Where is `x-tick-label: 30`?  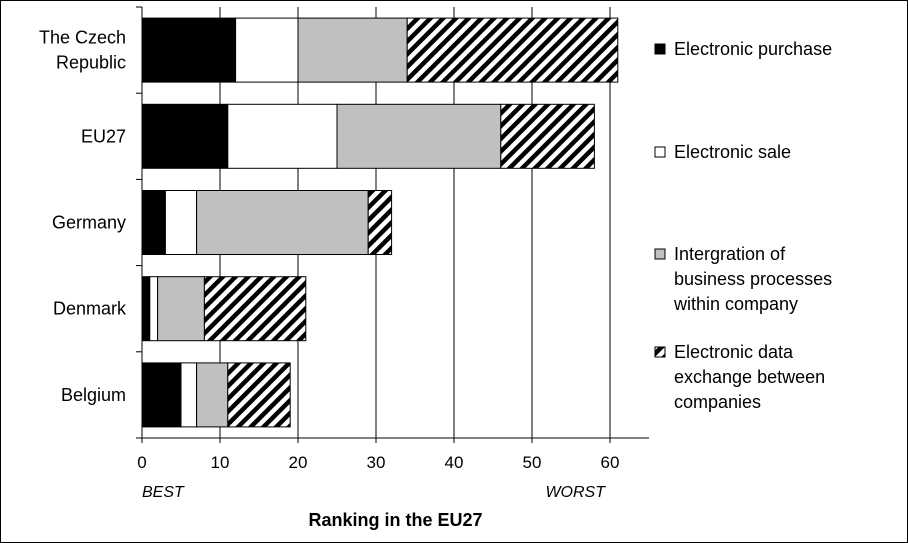 x-tick-label: 30 is located at coordinates (376, 462).